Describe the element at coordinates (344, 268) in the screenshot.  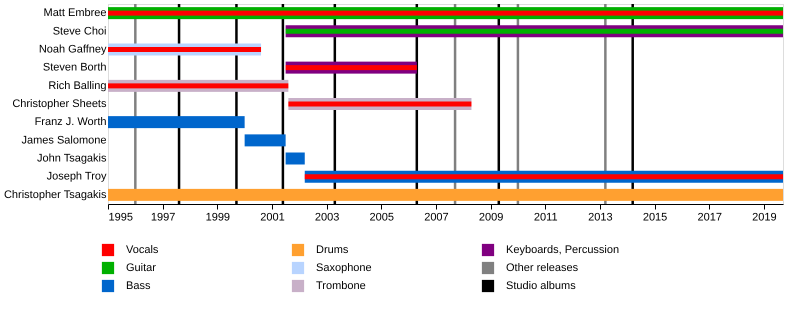
I see `legend-label: Saxophone` at that location.